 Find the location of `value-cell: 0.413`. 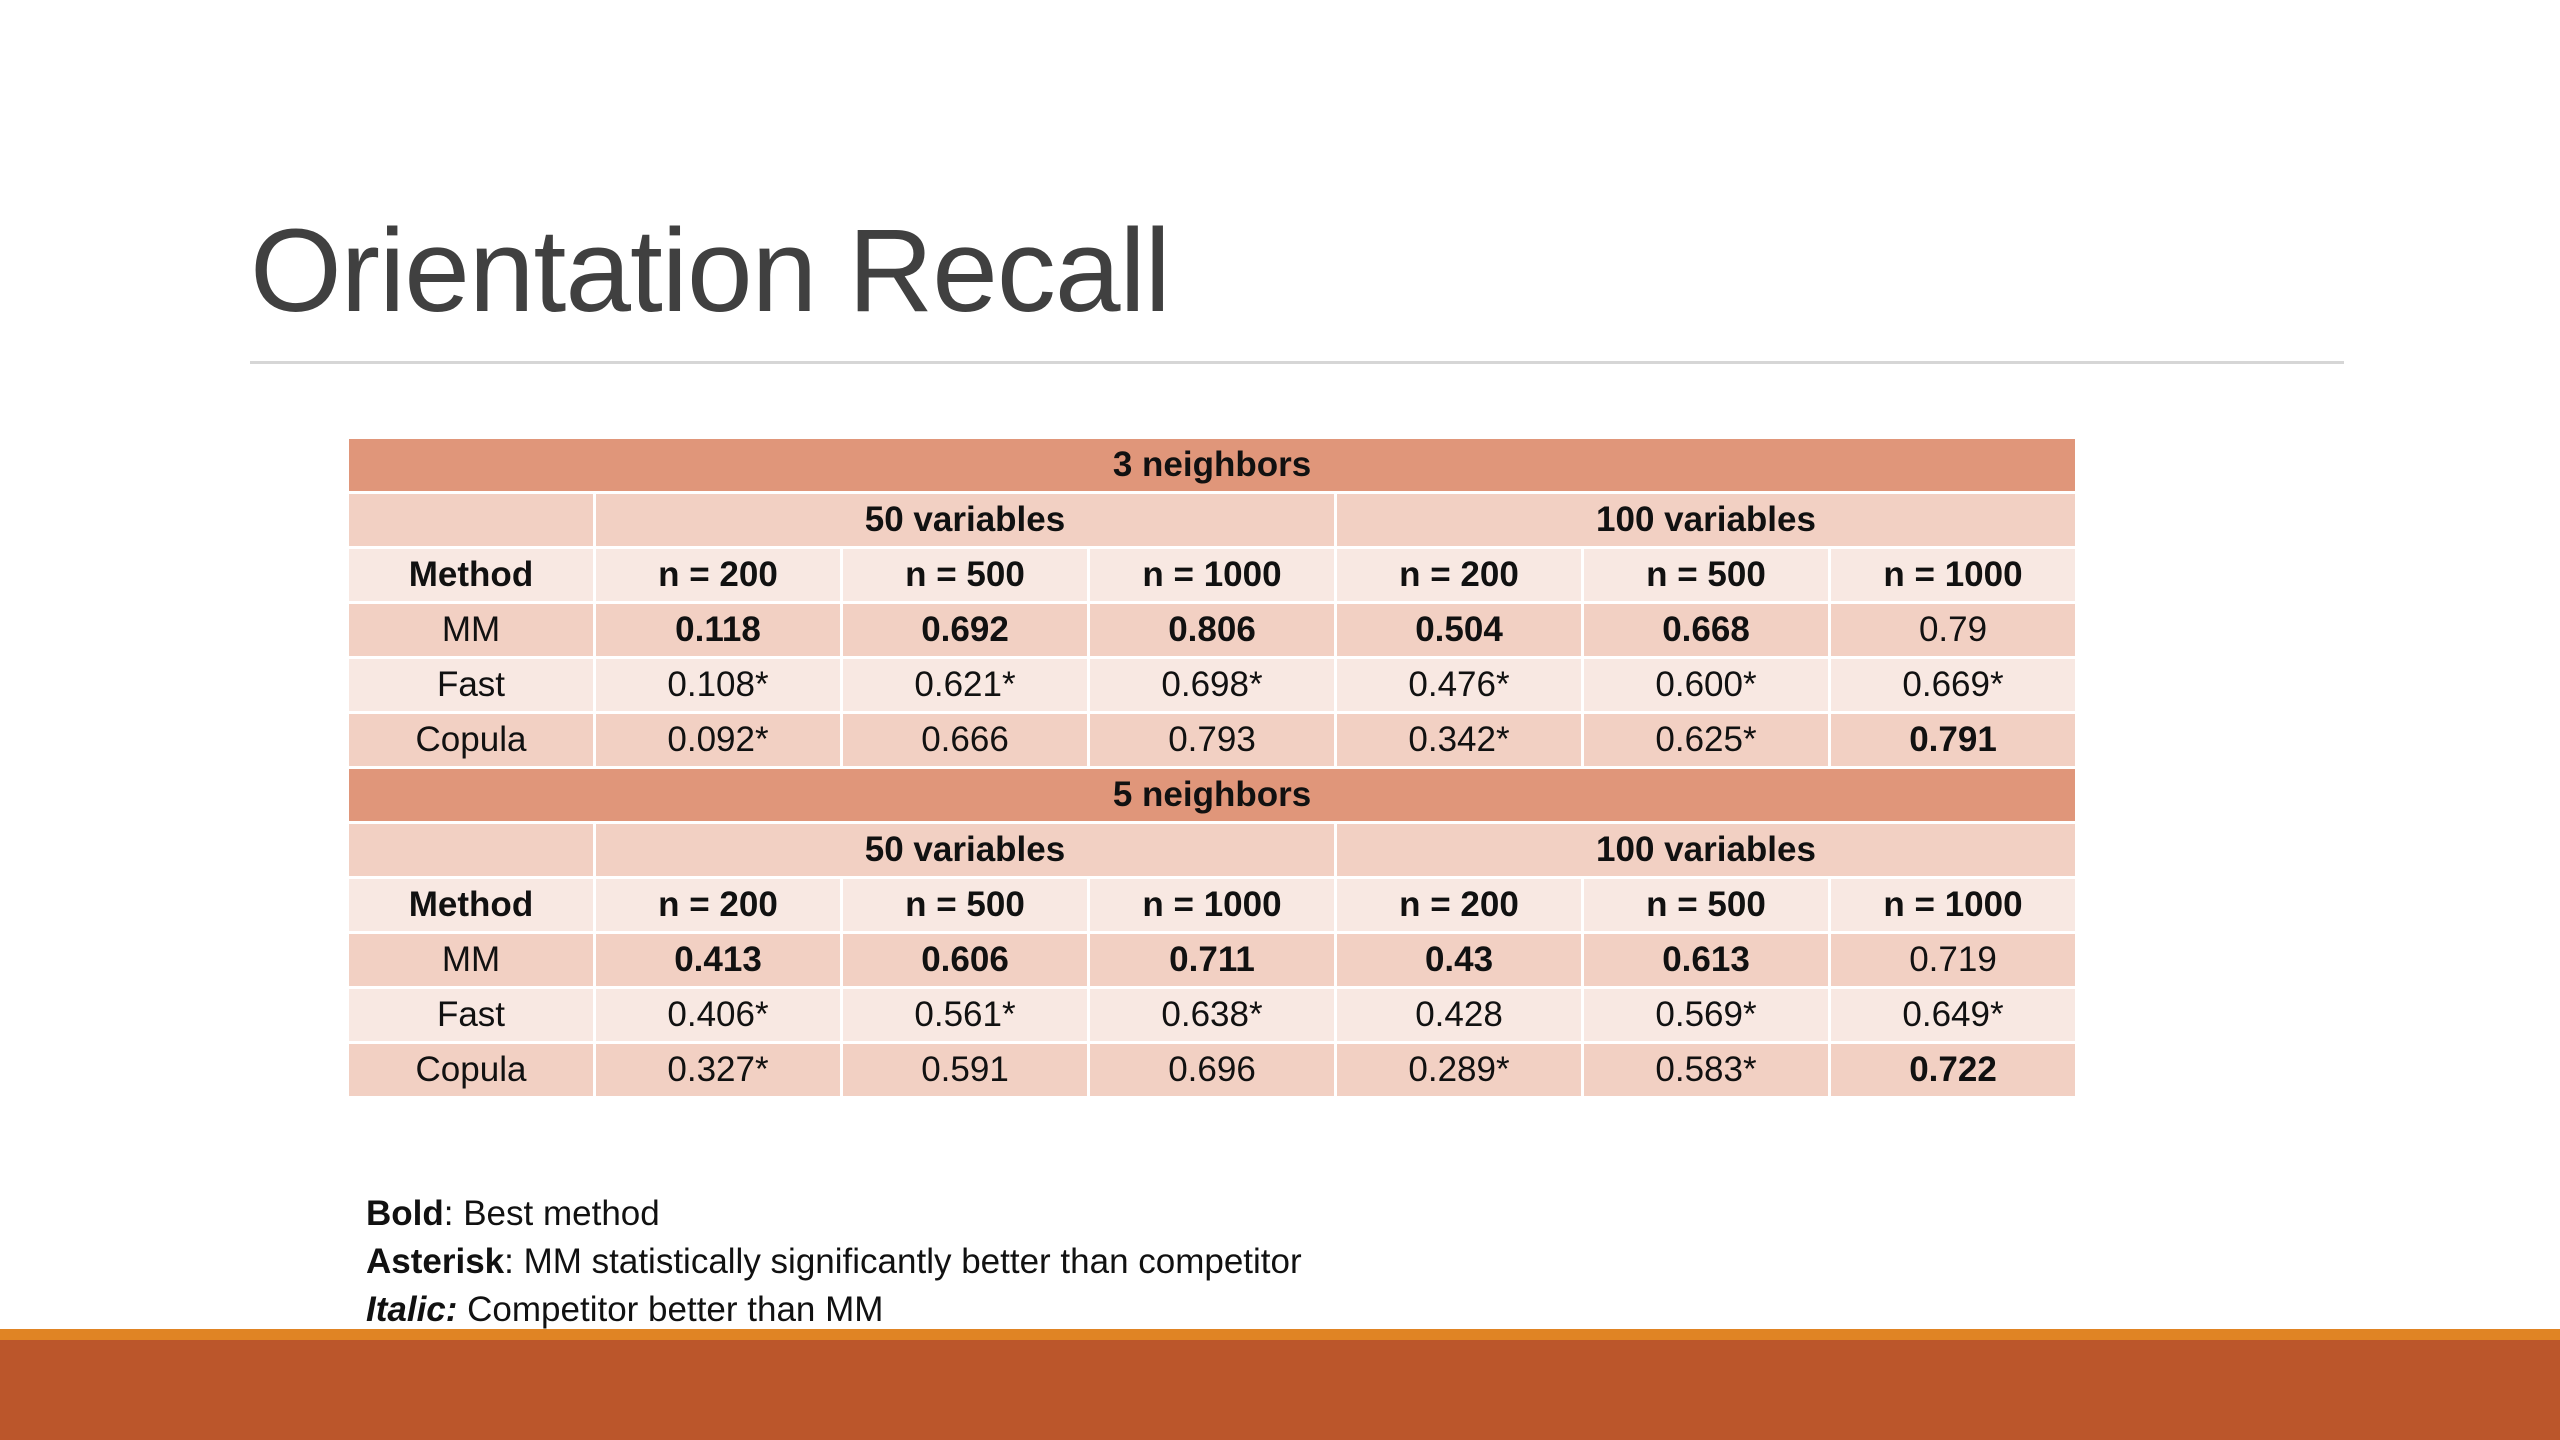

value-cell: 0.413 is located at coordinates (718, 960).